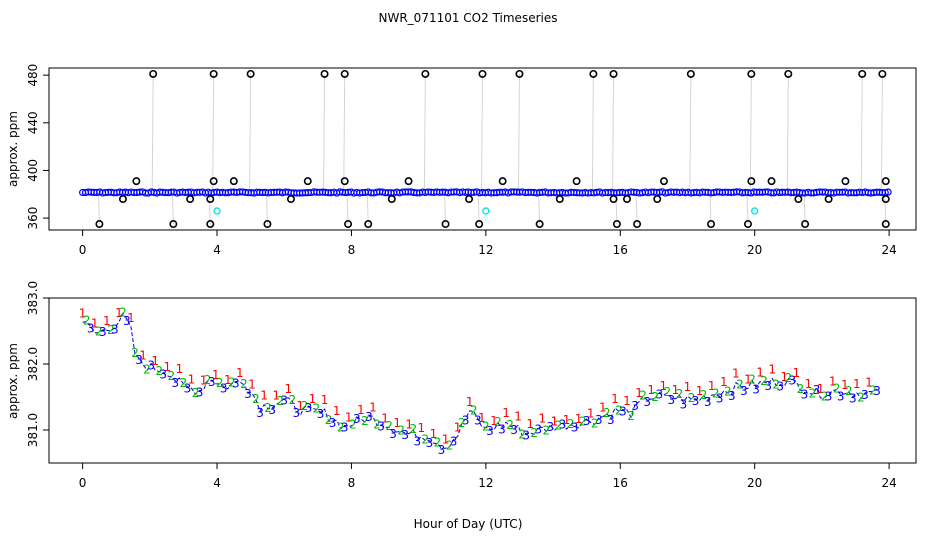 The height and width of the screenshot is (540, 936). What do you see at coordinates (33, 170) in the screenshot?
I see `top-y-tick-label: 400` at bounding box center [33, 170].